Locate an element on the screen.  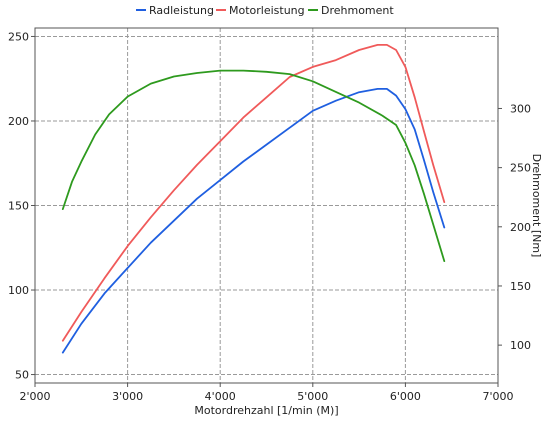
x-tick-label: 6'000 is located at coordinates (405, 396).